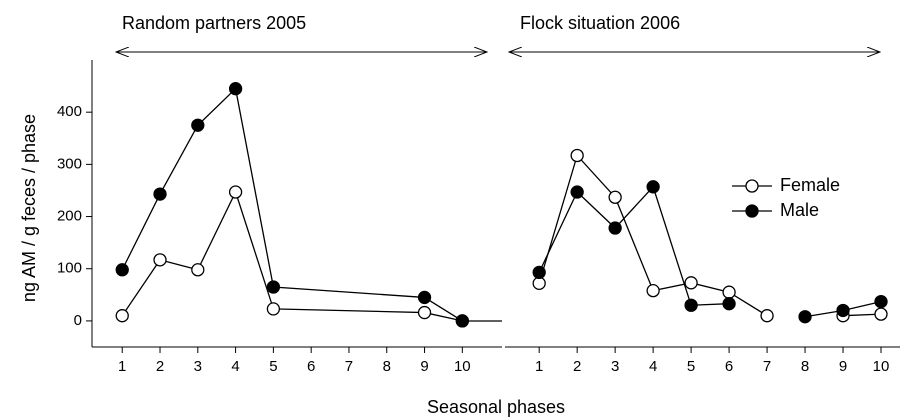  Describe the element at coordinates (810, 185) in the screenshot. I see `legend-label: Female` at that location.